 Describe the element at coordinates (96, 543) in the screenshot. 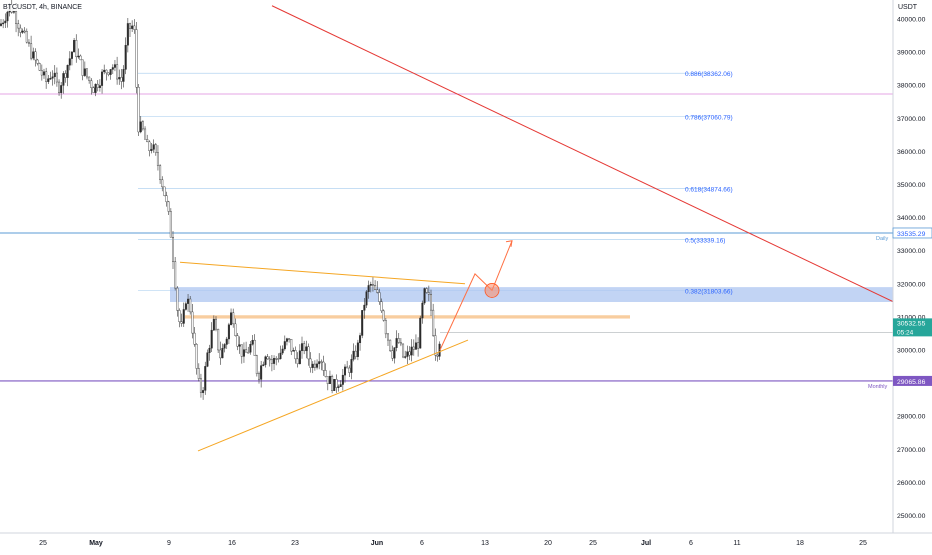

I see `time-tick-label: May` at that location.